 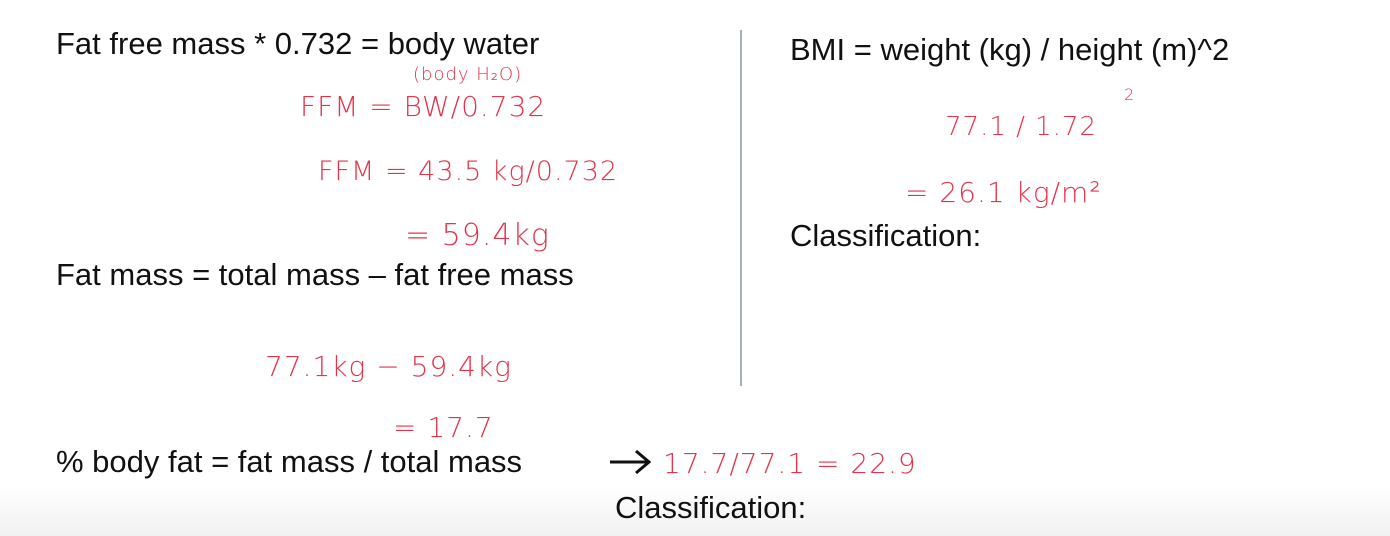 What do you see at coordinates (468, 171) in the screenshot?
I see `water-step2: FFM = 43.5 kg/0.732` at bounding box center [468, 171].